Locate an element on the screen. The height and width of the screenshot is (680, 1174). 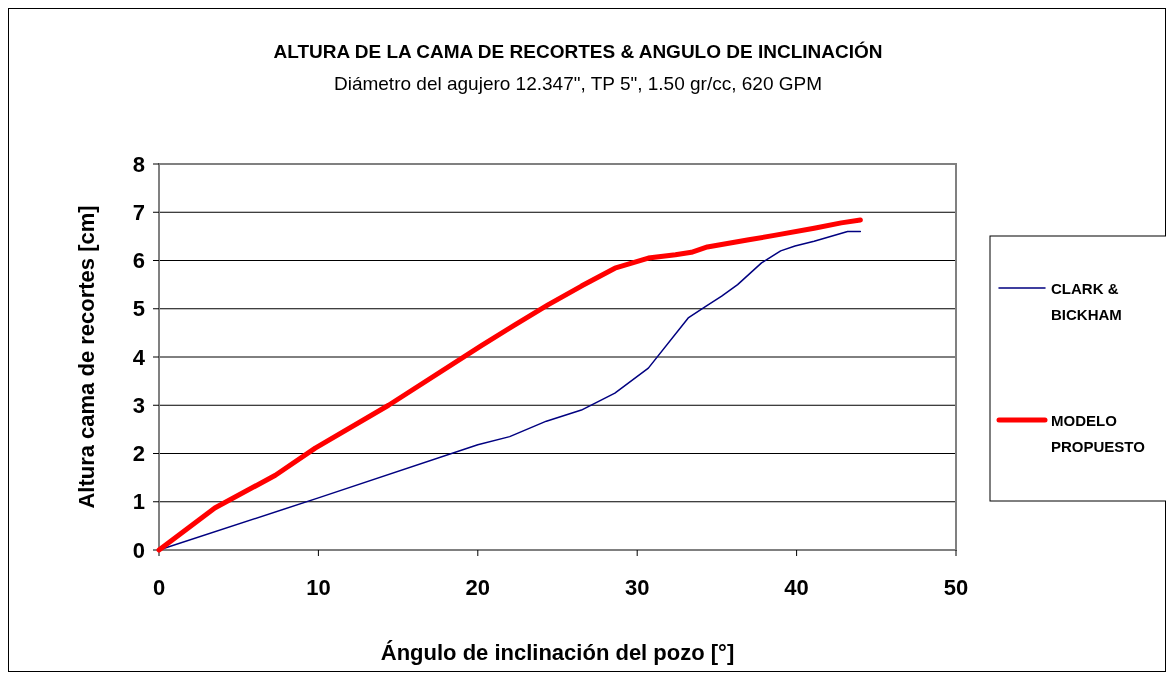
y-axis-title: Altura cama de recortes [cm] is located at coordinates (86, 357).